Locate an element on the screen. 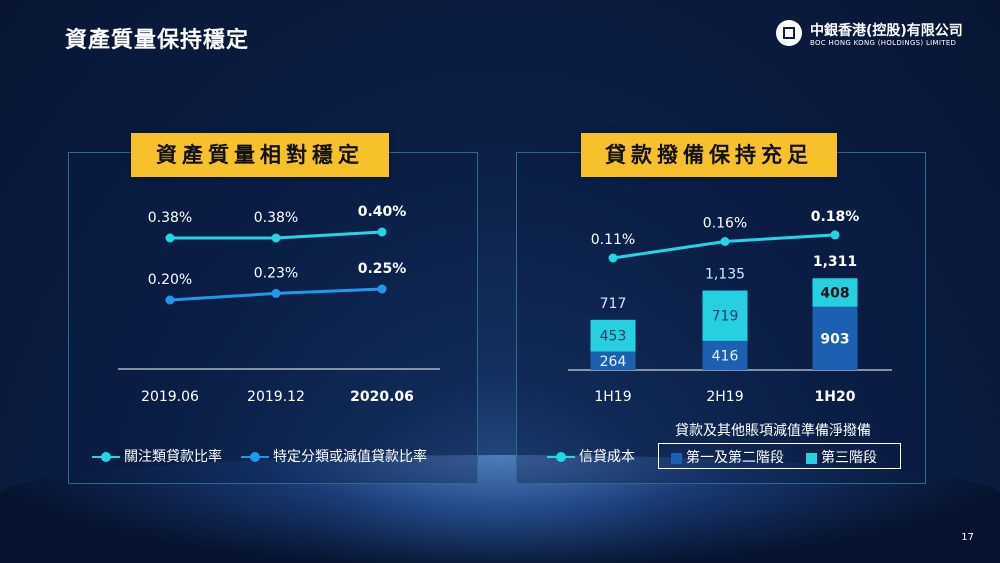  loan-provision-banner: 貸款撥備保持充足 is located at coordinates (709, 155).